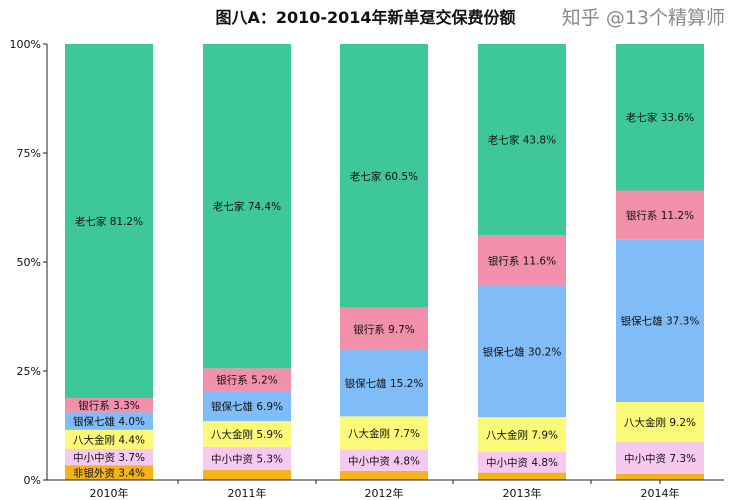 The width and height of the screenshot is (731, 500). I want to click on segment-label: 银行系 11.2%, so click(660, 215).